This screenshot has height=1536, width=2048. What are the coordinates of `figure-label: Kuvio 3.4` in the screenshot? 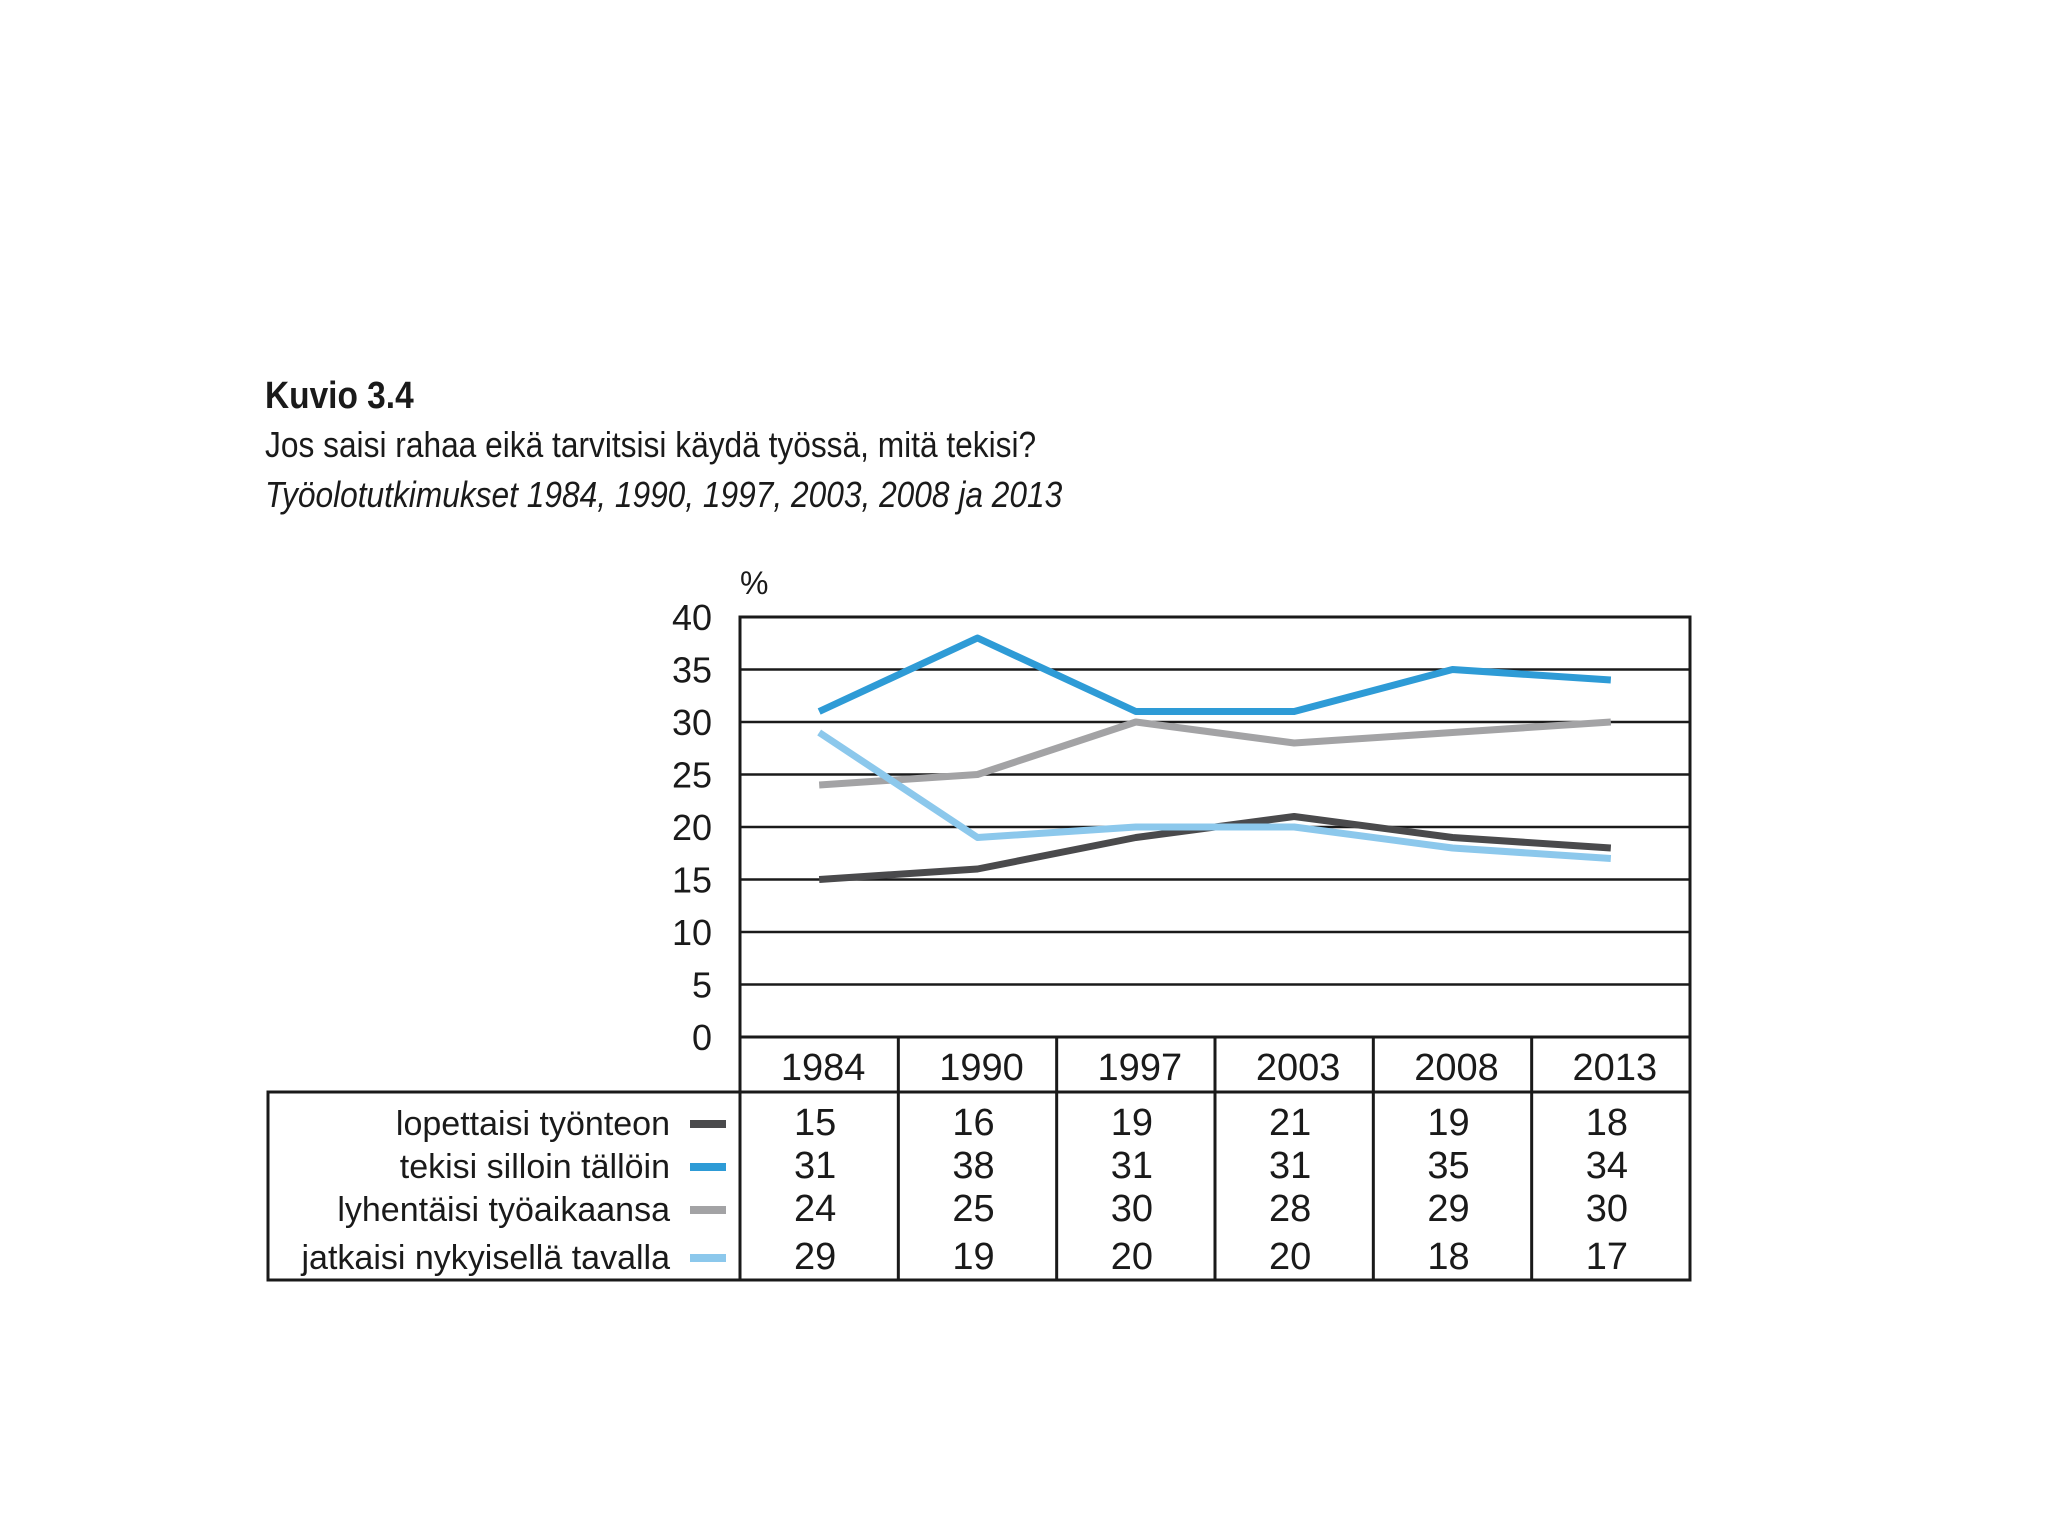 It's located at (339, 396).